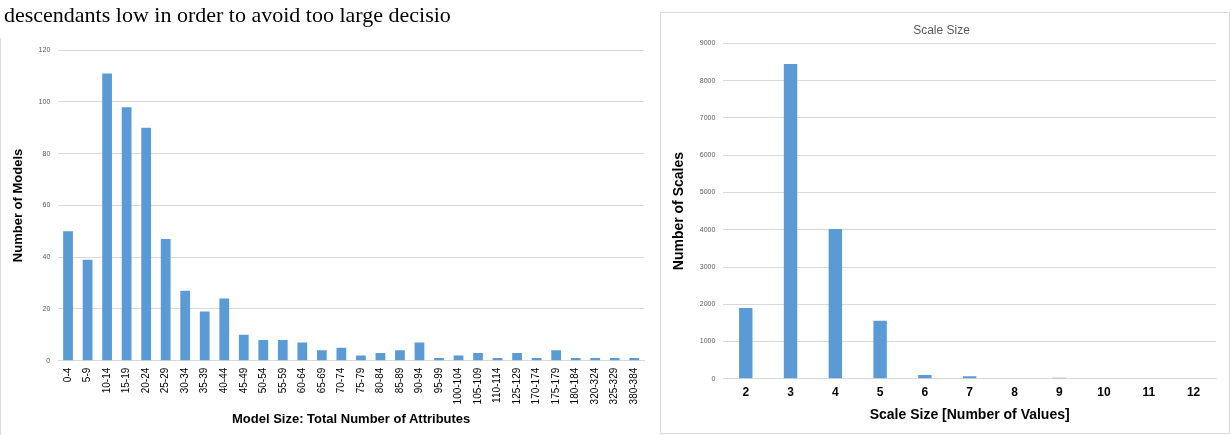  Describe the element at coordinates (1059, 392) in the screenshot. I see `x-tick-label: 9` at that location.